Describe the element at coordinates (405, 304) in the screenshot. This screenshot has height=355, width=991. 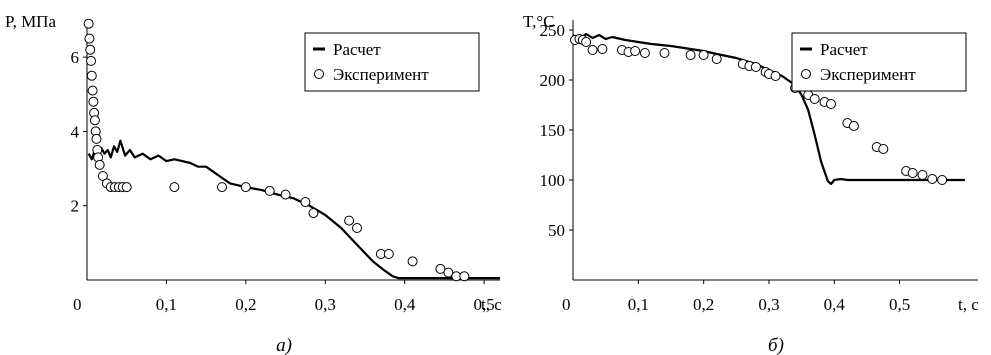
I see `x-tick-label-a: 0,4` at that location.